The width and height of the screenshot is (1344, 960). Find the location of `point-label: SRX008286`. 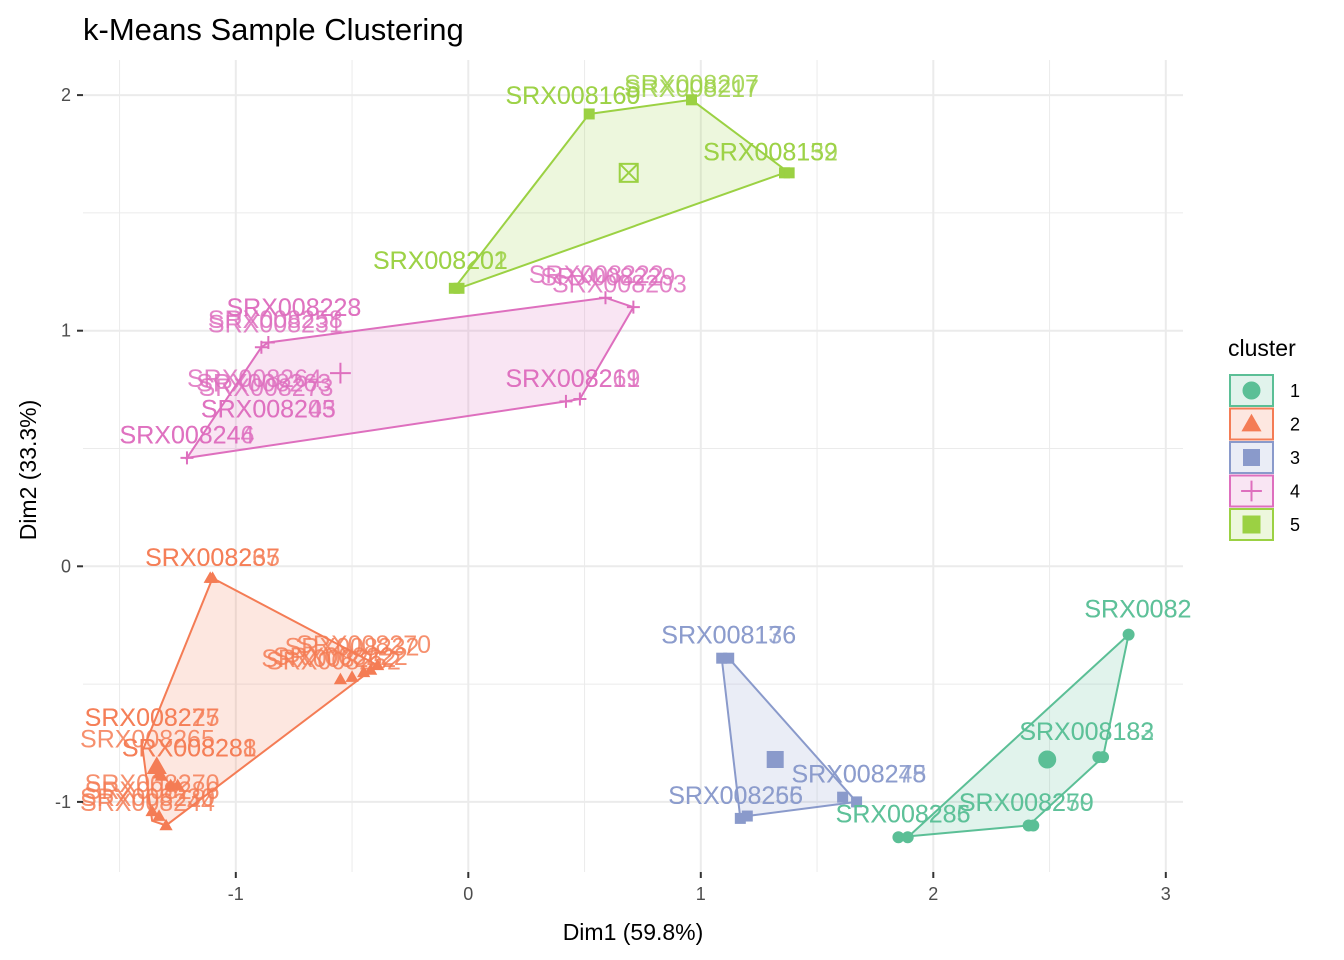

point-label: SRX008286 is located at coordinates (152, 791).